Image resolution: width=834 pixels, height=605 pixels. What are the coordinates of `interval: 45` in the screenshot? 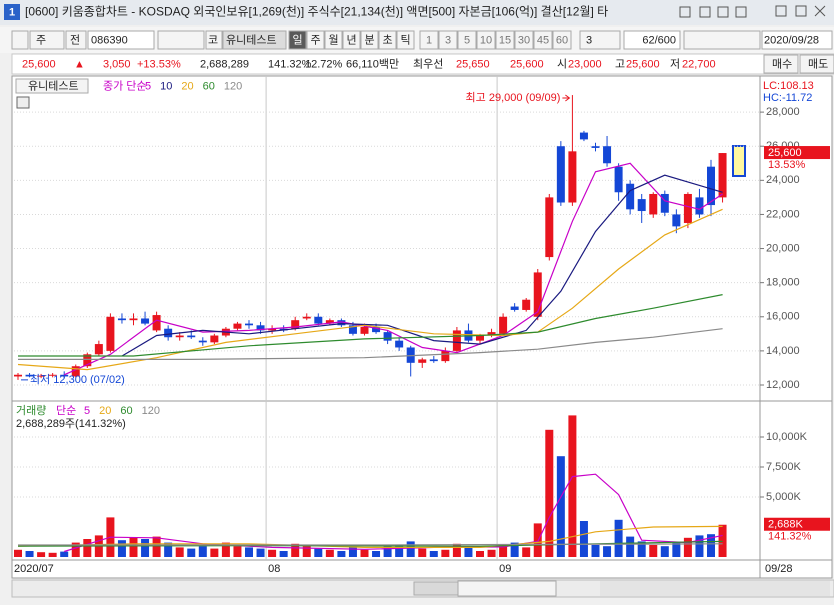 It's located at (543, 40).